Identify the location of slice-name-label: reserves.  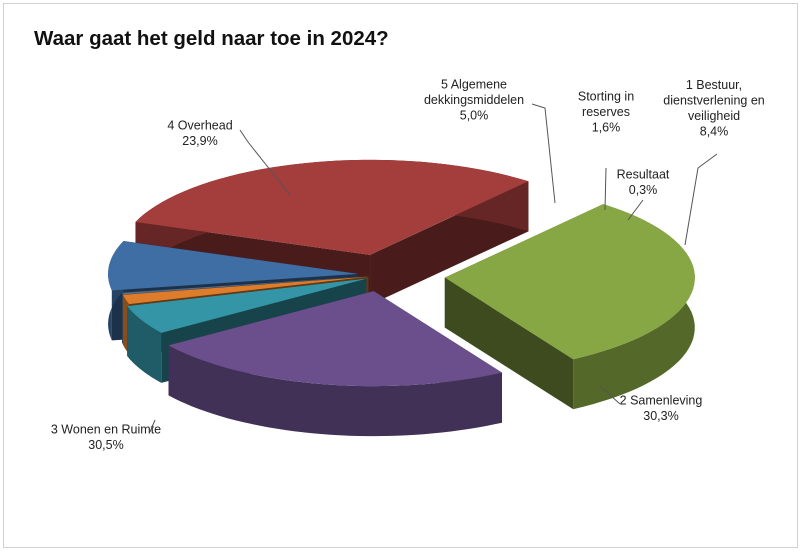
(606, 112).